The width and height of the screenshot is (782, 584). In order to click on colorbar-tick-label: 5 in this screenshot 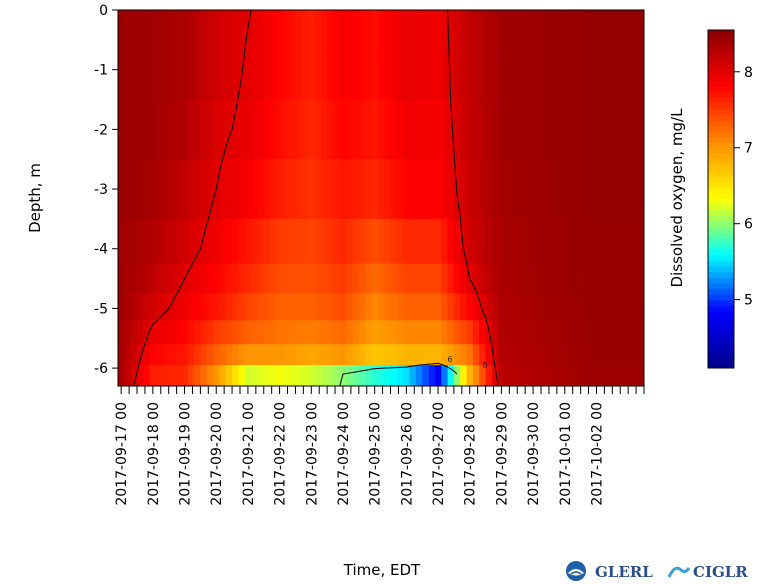, I will do `click(748, 301)`.